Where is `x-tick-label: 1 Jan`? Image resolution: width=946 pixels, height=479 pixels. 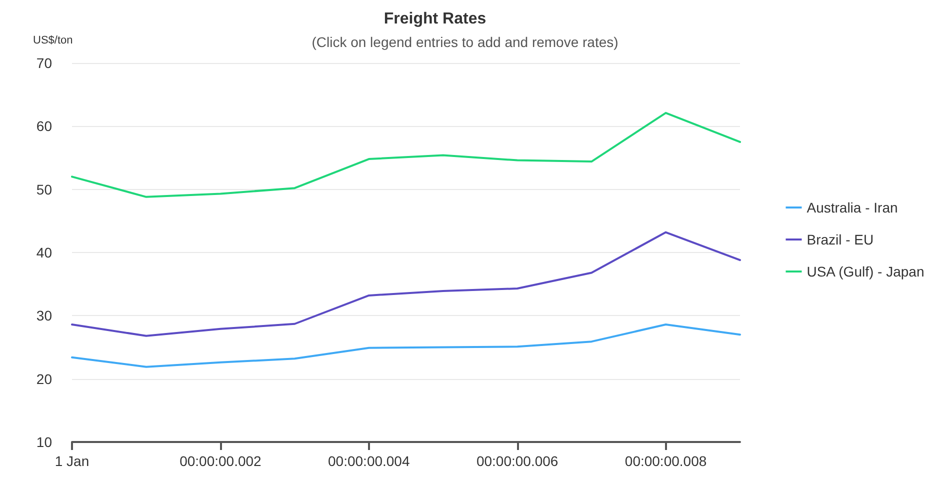
x-tick-label: 1 Jan is located at coordinates (72, 461).